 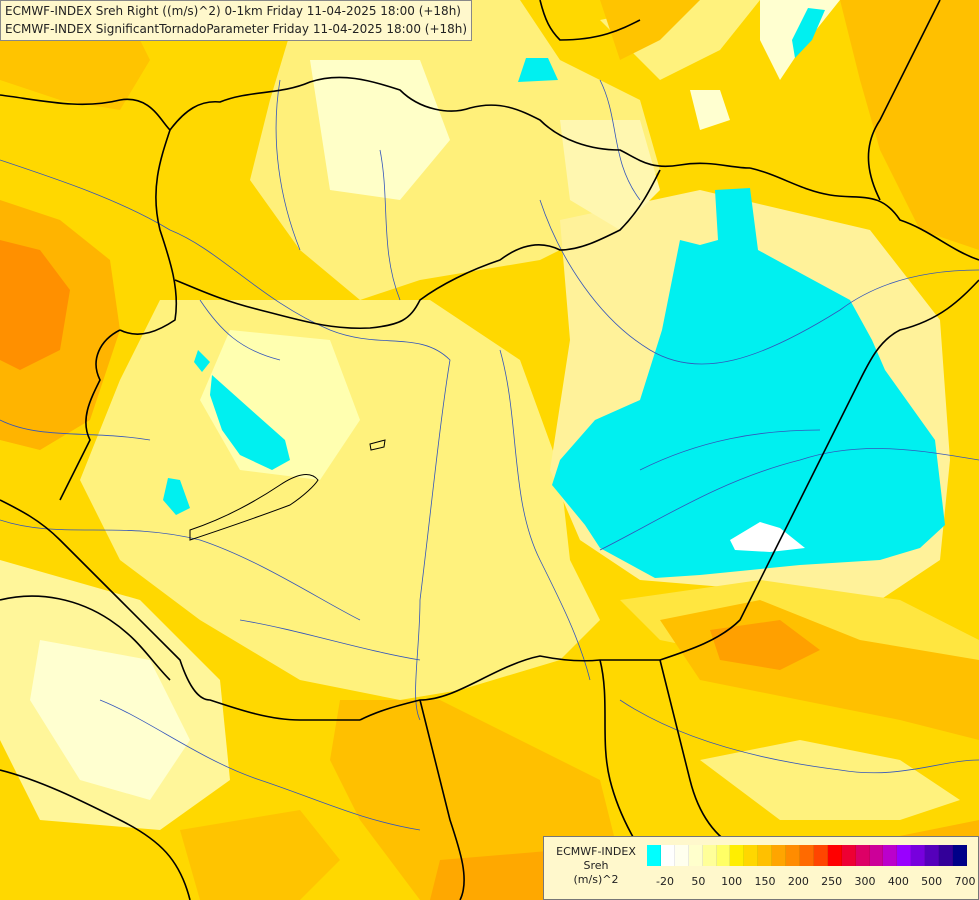 I want to click on legend-tick-label: 50, so click(x=698, y=881).